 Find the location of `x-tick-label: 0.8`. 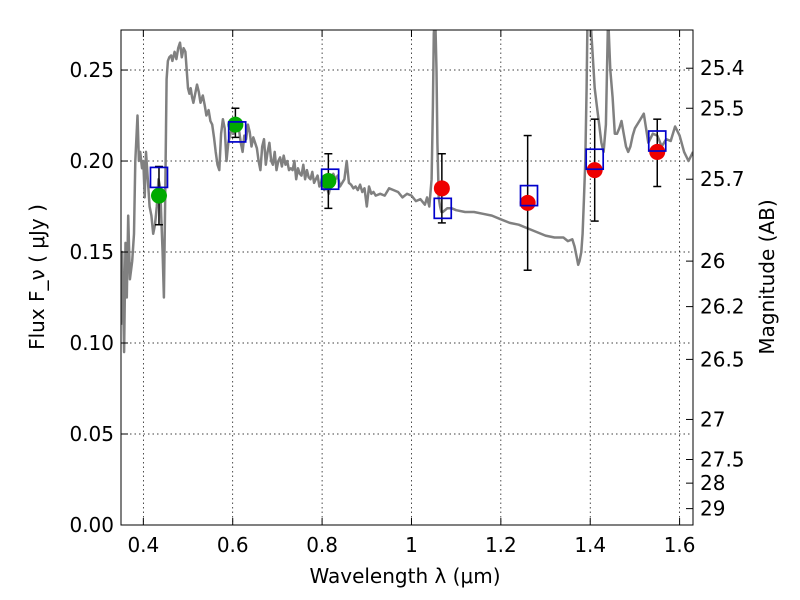

x-tick-label: 0.8 is located at coordinates (322, 545).